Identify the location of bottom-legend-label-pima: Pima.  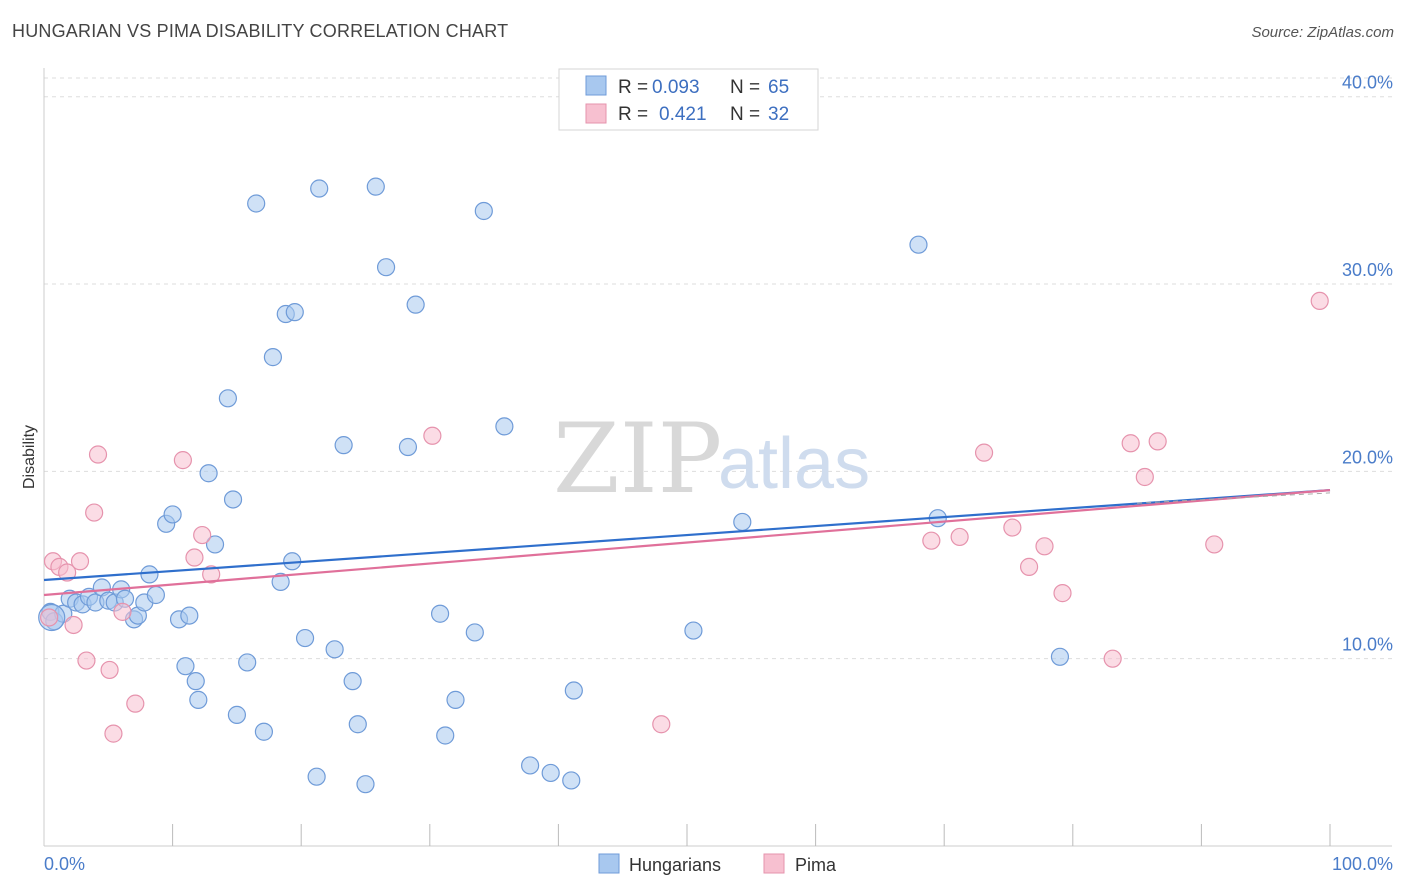
(816, 865).